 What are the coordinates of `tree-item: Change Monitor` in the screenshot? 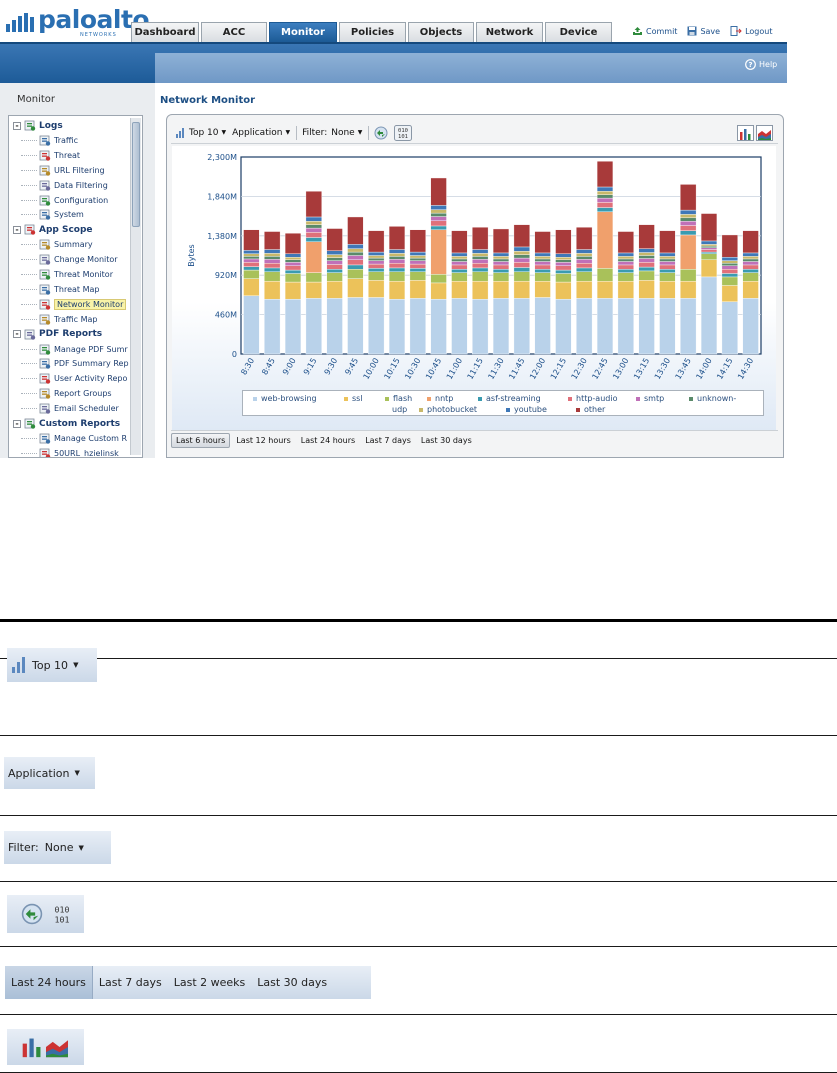 It's located at (78, 259).